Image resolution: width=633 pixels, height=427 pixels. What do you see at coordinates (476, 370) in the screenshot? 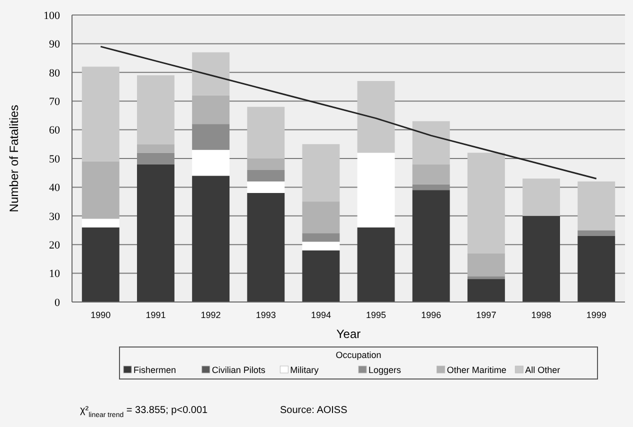
I see `legend-label: Other Maritime` at bounding box center [476, 370].